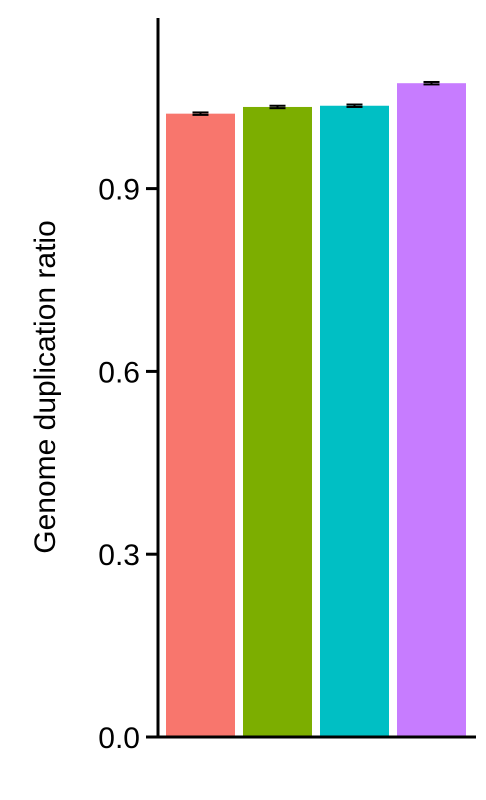 The height and width of the screenshot is (800, 486). What do you see at coordinates (119, 372) in the screenshot?
I see `y-tick-label: 0.6` at bounding box center [119, 372].